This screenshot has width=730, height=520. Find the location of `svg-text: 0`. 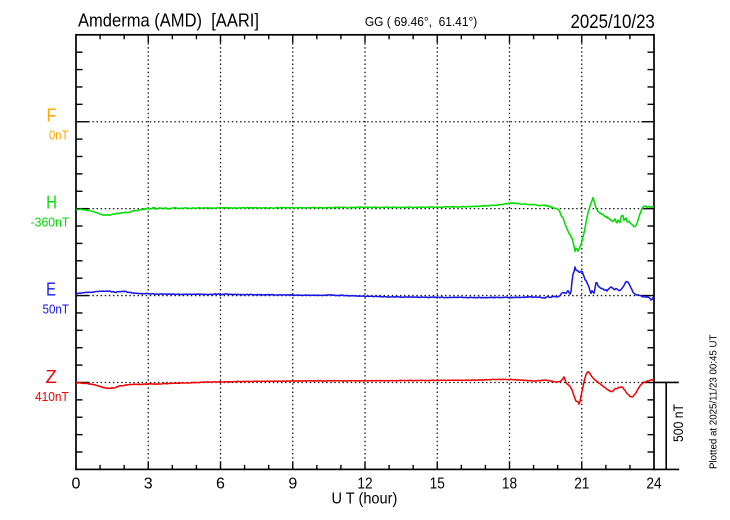

svg-text: 0 is located at coordinates (76, 484).